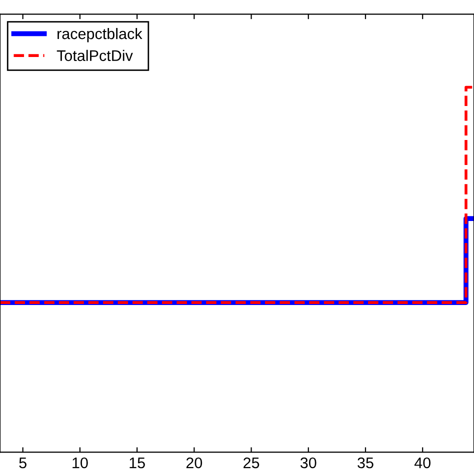 This screenshot has height=474, width=474. Describe the element at coordinates (22, 463) in the screenshot. I see `x-tick-label: 5` at that location.